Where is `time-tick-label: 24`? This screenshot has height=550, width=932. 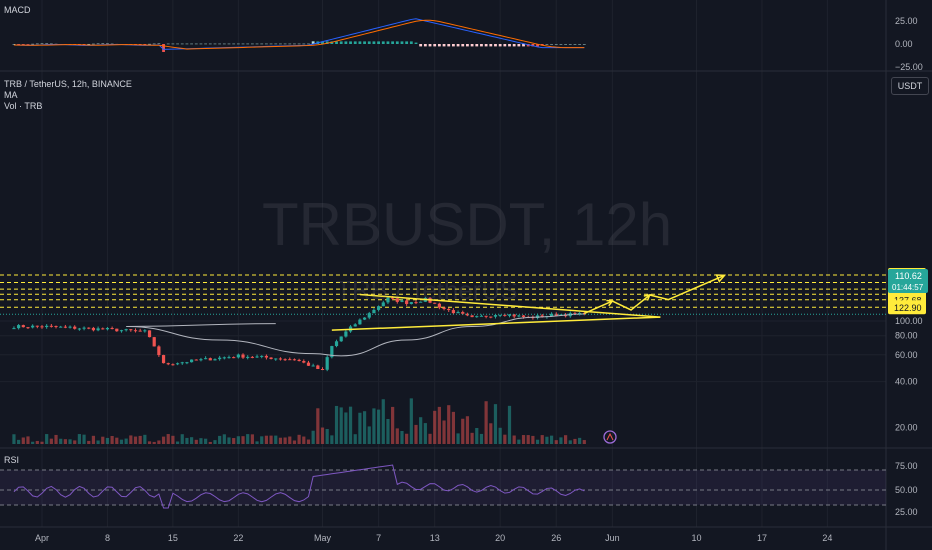
time-tick-label: 24 is located at coordinates (827, 538).